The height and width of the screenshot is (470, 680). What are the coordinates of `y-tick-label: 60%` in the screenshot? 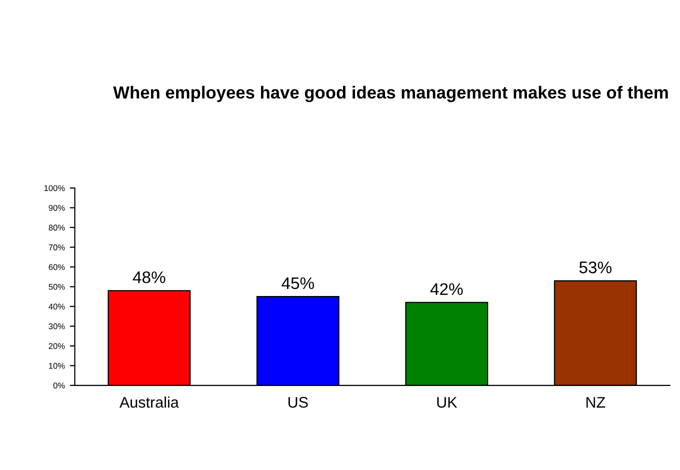 It's located at (56, 267).